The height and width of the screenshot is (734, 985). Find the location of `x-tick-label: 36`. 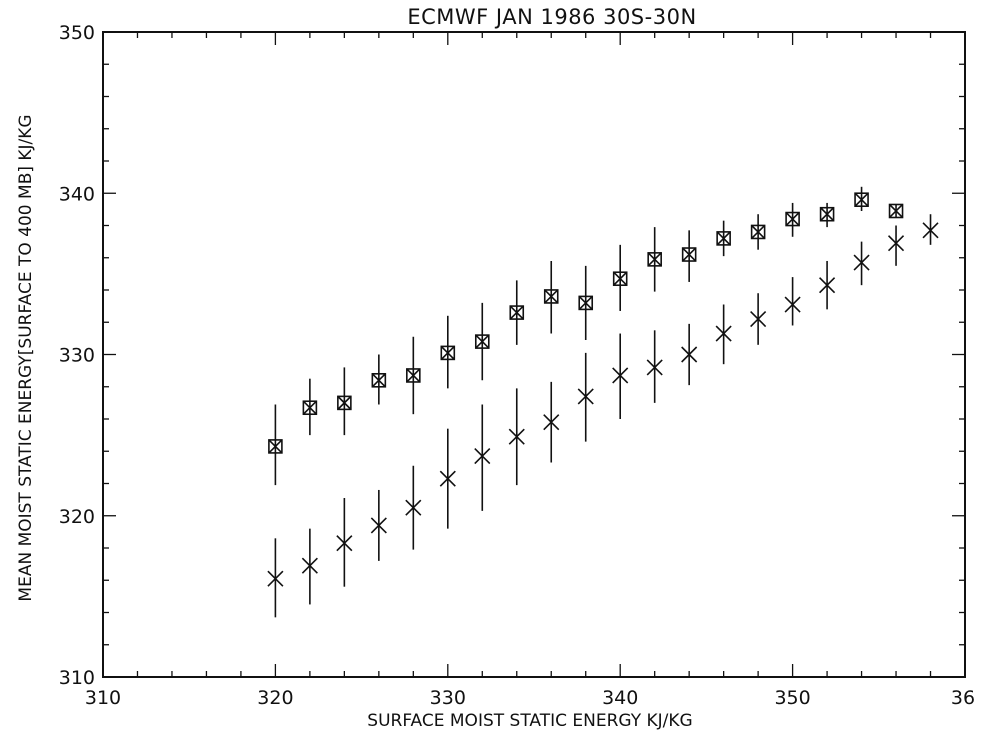

x-tick-label: 36 is located at coordinates (963, 698).